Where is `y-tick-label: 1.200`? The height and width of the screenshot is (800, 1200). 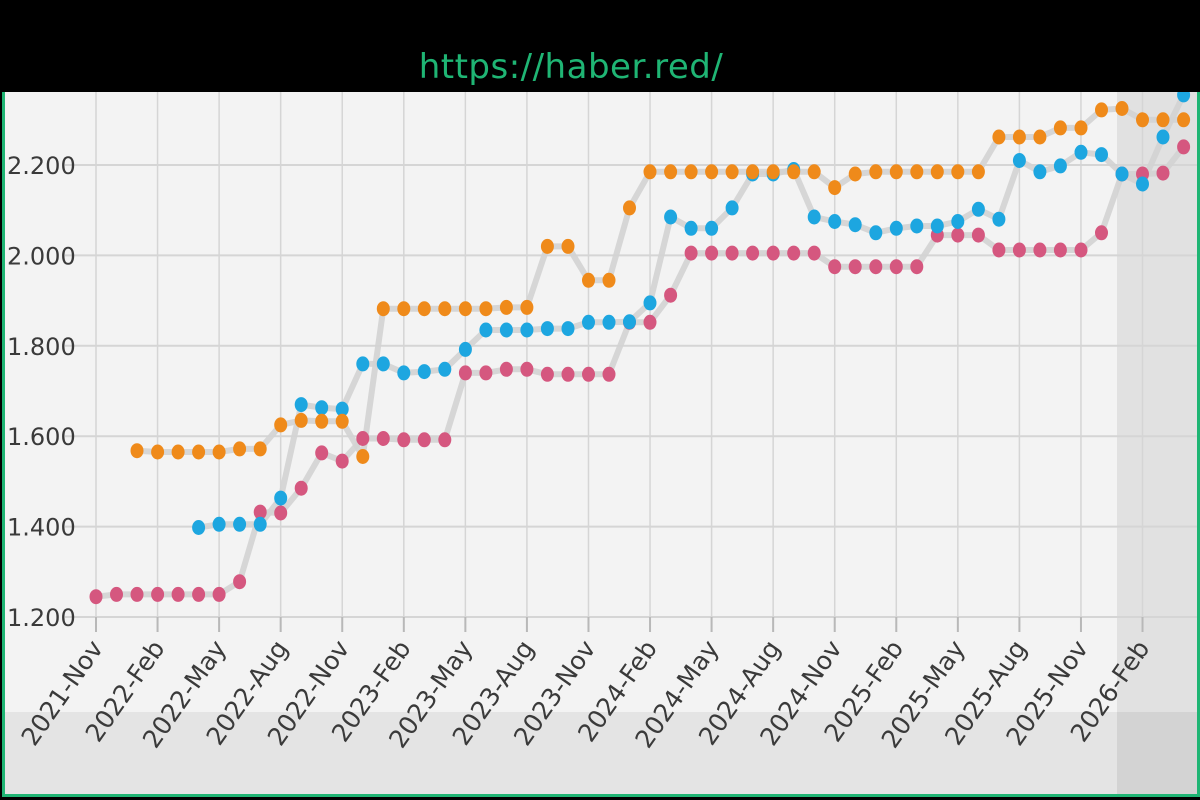 y-tick-label: 1.200 is located at coordinates (41, 618).